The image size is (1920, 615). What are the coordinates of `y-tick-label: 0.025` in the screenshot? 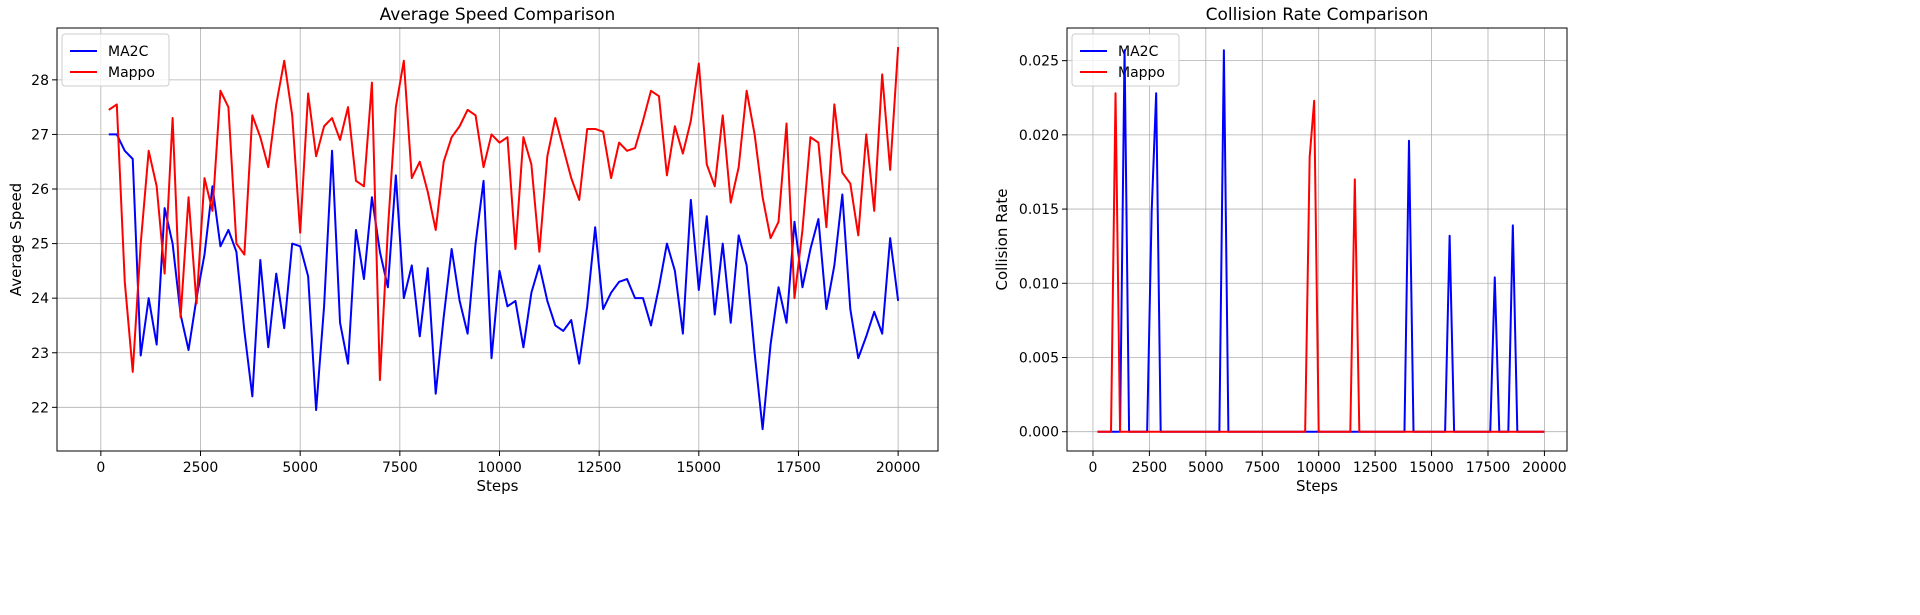 It's located at (1039, 62).